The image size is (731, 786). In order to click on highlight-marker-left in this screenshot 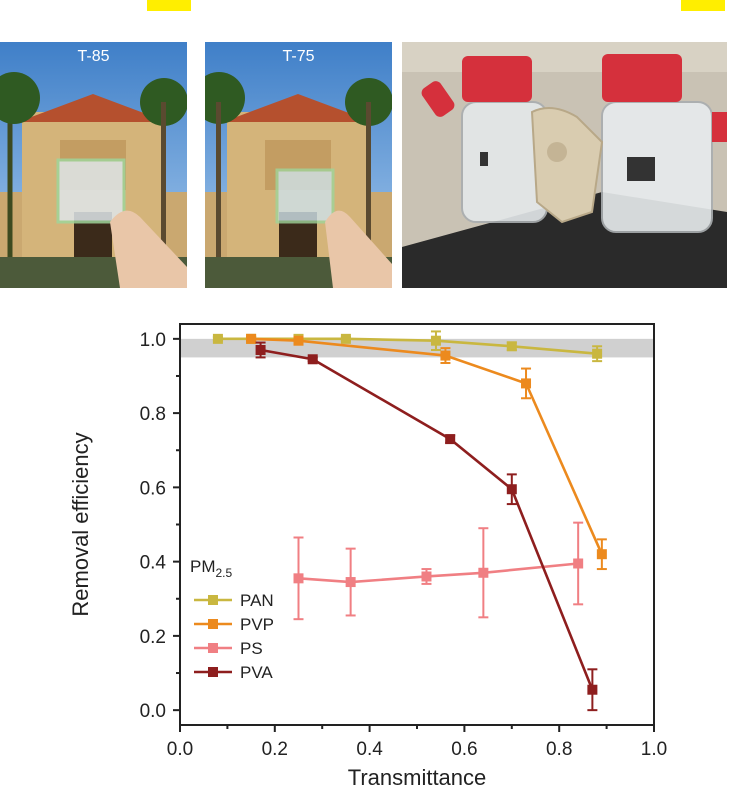, I will do `click(169, 5)`.